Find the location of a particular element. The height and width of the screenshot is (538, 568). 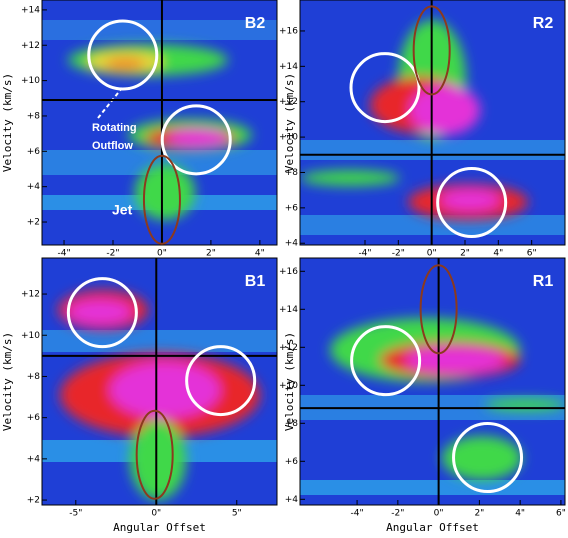

x-tick-label: 5" is located at coordinates (237, 514).